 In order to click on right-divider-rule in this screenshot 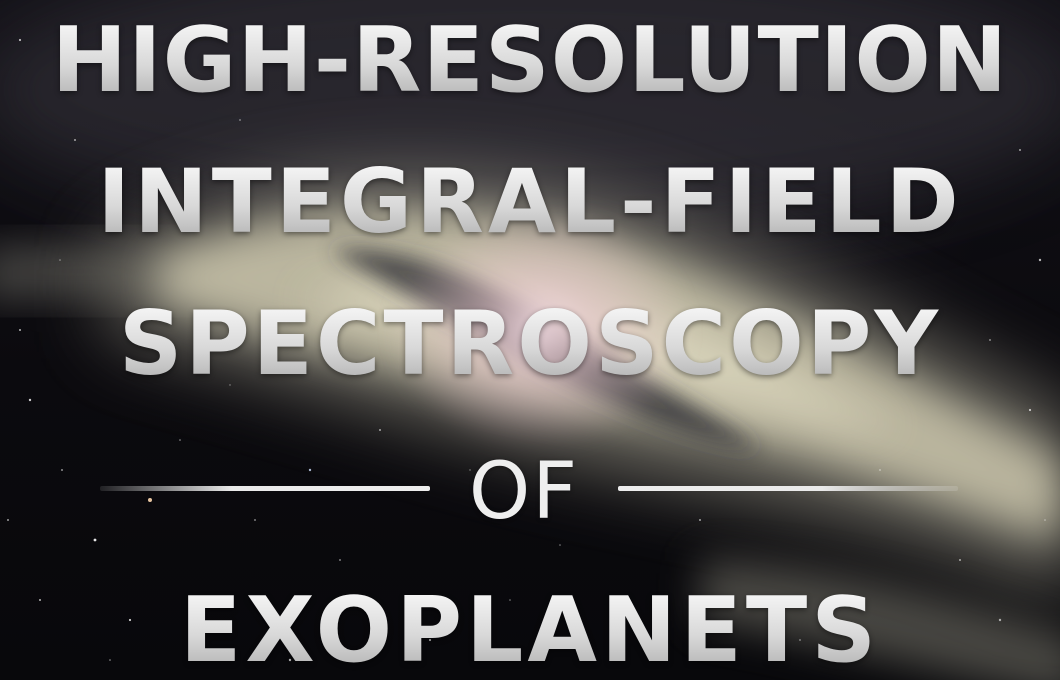, I will do `click(788, 488)`.